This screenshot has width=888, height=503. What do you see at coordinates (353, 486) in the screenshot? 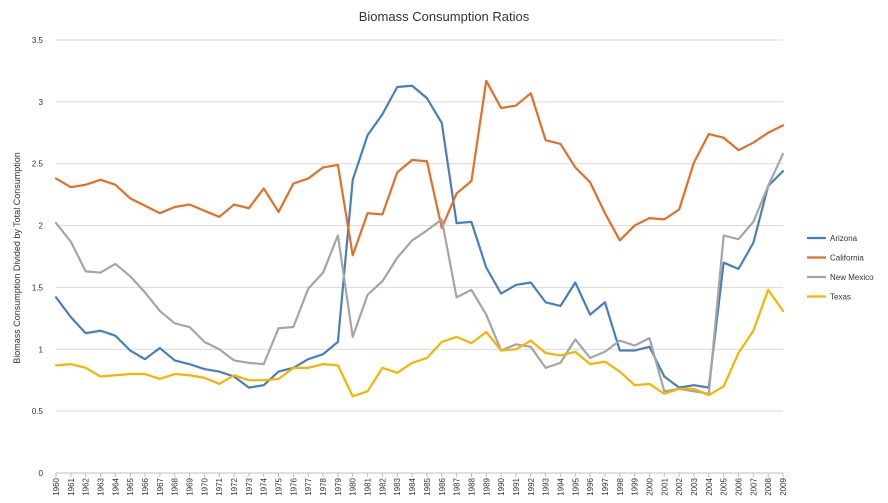
I see `x-tick-label: 1980` at bounding box center [353, 486].